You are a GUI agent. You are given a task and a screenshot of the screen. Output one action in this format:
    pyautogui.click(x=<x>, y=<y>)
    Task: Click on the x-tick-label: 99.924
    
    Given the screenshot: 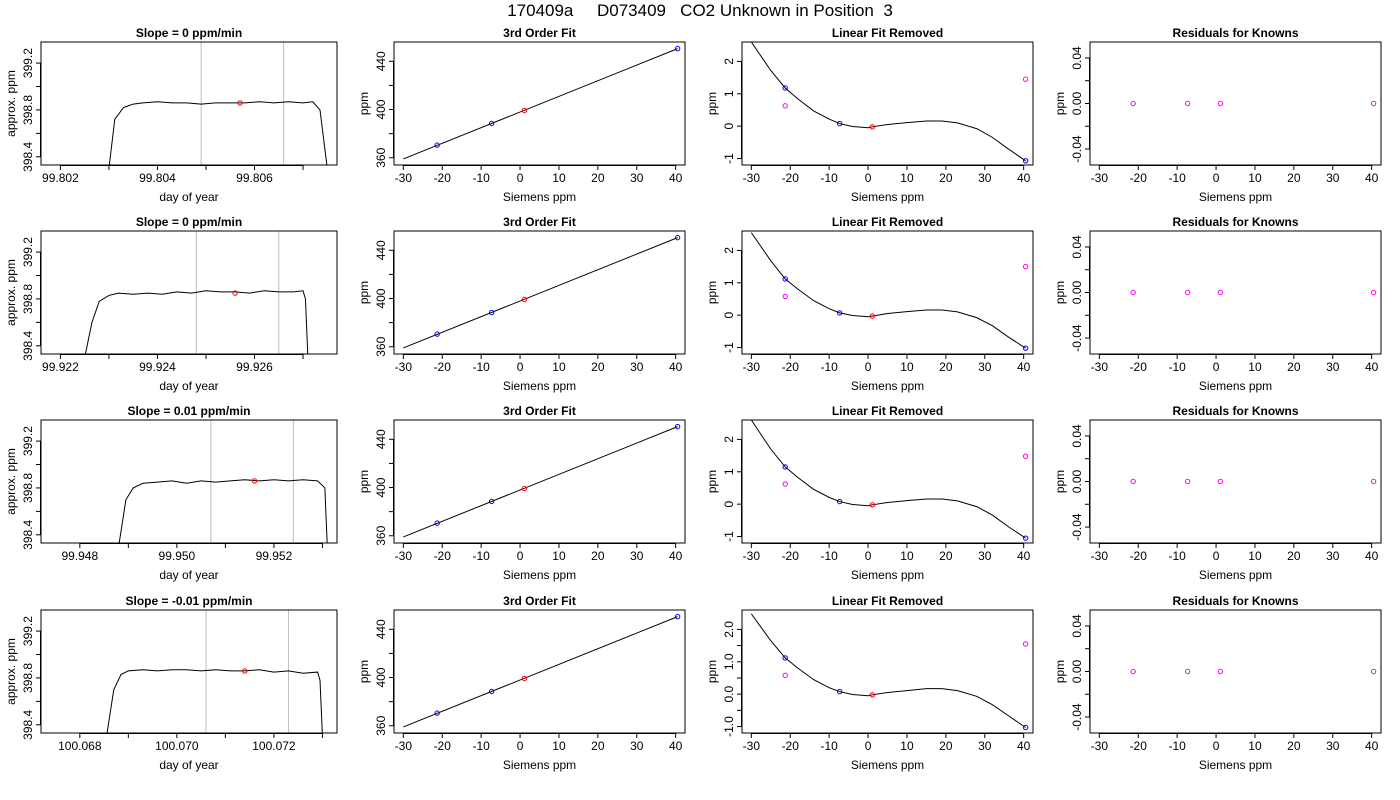 What is the action you would take?
    pyautogui.click(x=157, y=367)
    